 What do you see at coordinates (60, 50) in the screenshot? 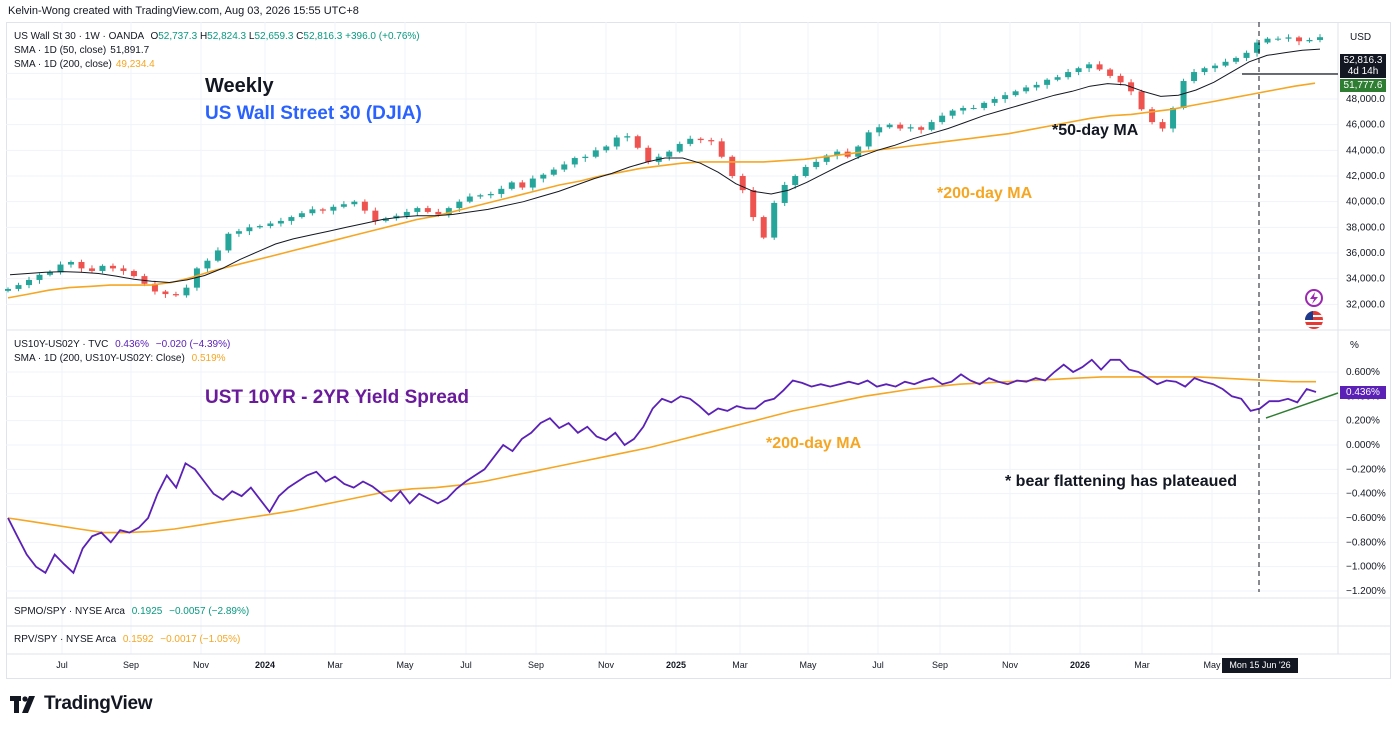
I see `sma50-label: SMA · 1D (50, close)` at bounding box center [60, 50].